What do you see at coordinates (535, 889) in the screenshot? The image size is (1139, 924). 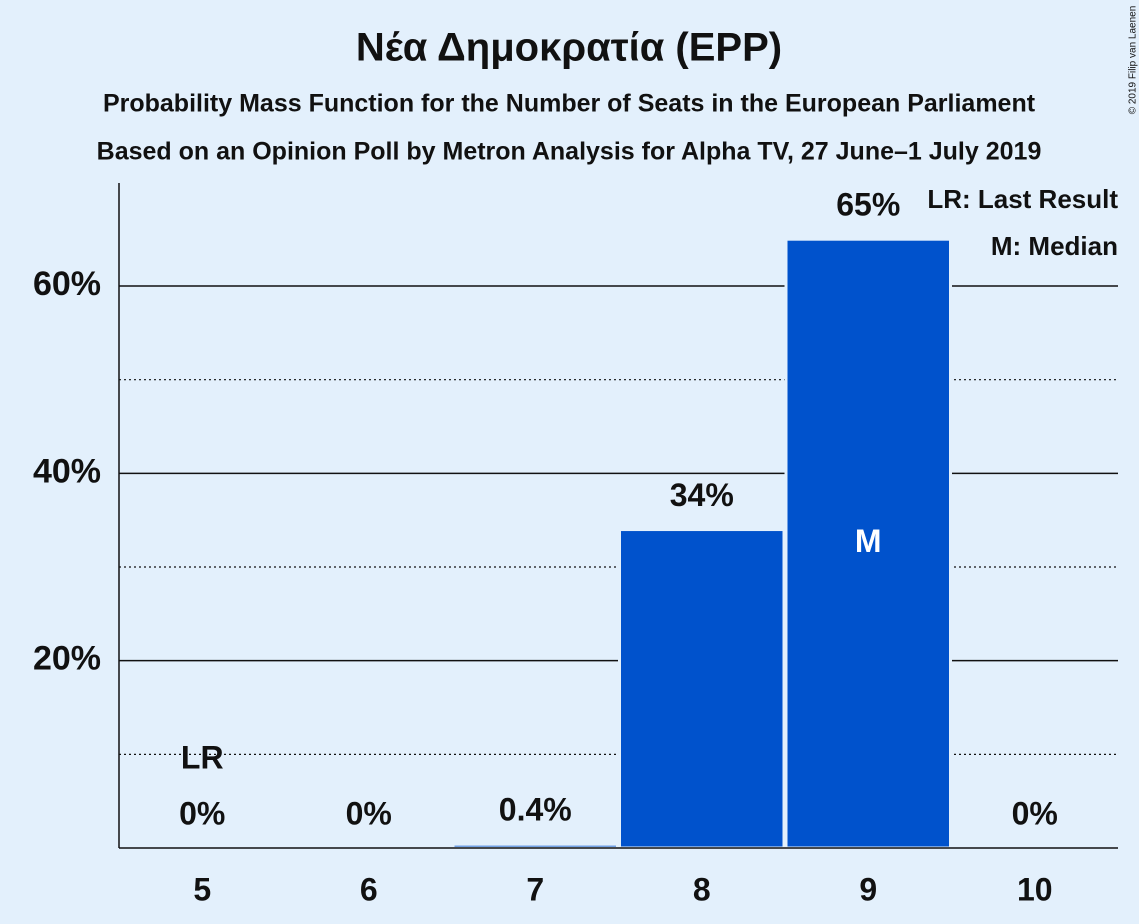 I see `x-tick-label: 7` at bounding box center [535, 889].